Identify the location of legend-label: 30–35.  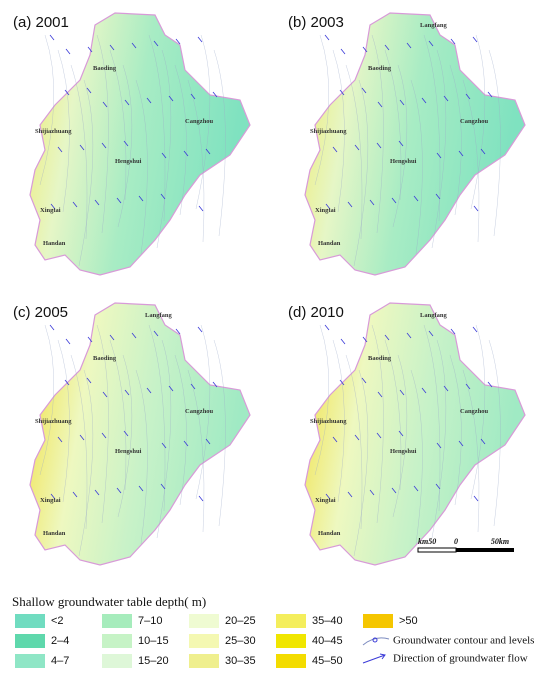
(240, 661).